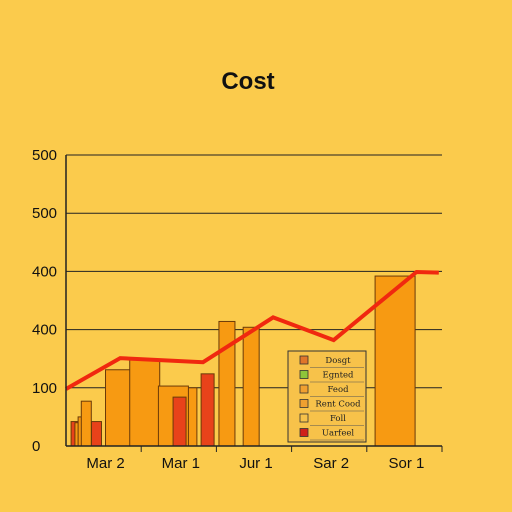  What do you see at coordinates (255, 463) in the screenshot?
I see `x-tick-label: Jur 1` at bounding box center [255, 463].